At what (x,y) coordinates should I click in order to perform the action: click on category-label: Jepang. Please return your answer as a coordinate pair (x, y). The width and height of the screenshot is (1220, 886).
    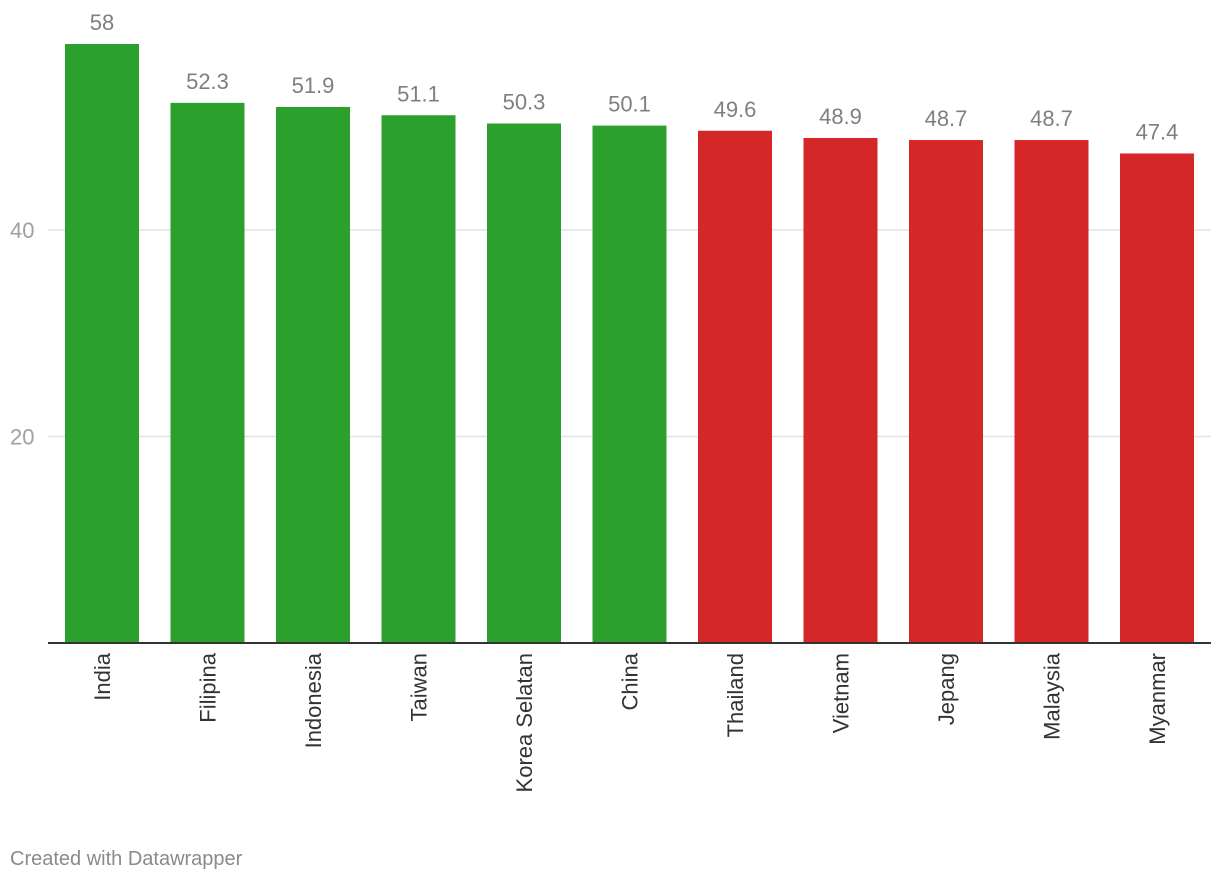
    Looking at the image, I should click on (946, 689).